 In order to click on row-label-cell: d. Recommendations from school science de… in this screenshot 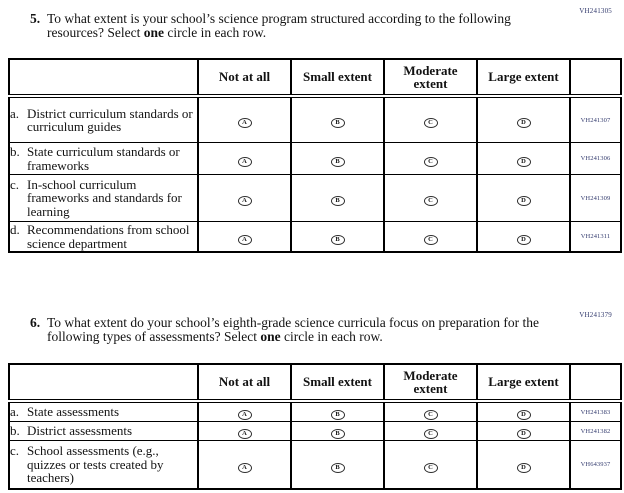, I will do `click(103, 237)`.